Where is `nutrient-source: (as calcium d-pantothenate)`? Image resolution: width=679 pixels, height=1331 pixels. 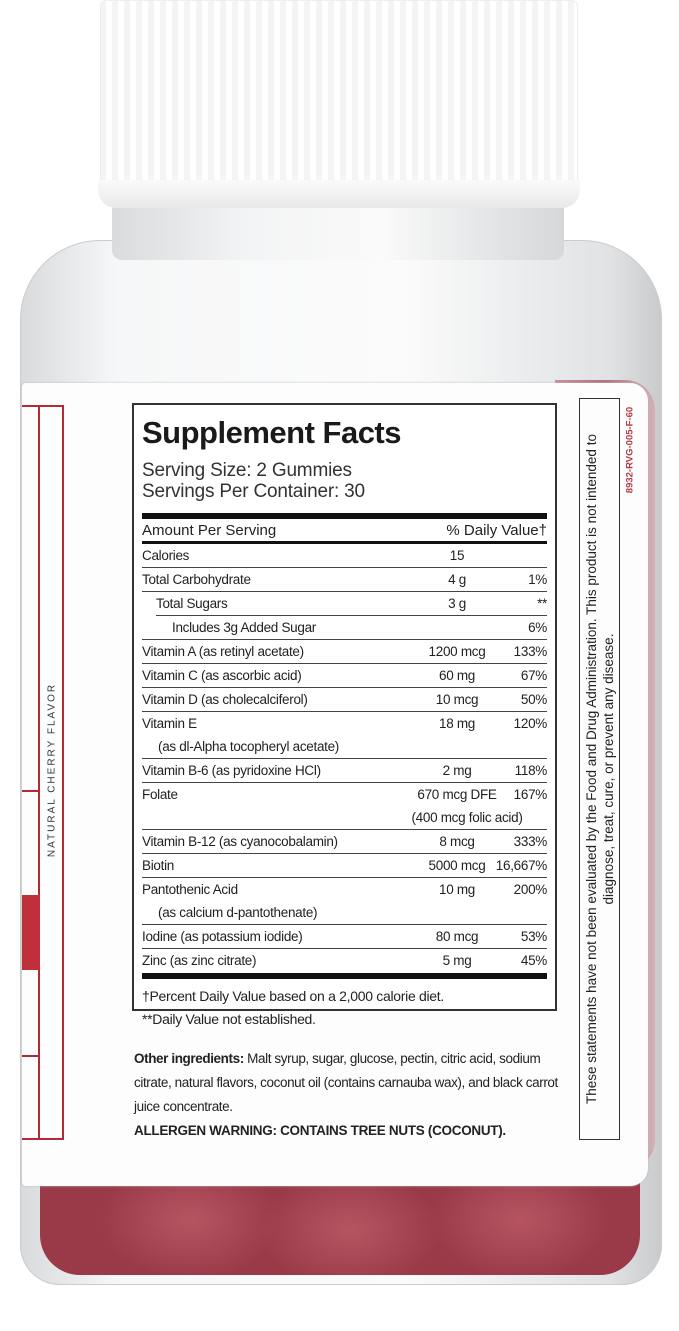 nutrient-source: (as calcium d-pantothenate) is located at coordinates (238, 912).